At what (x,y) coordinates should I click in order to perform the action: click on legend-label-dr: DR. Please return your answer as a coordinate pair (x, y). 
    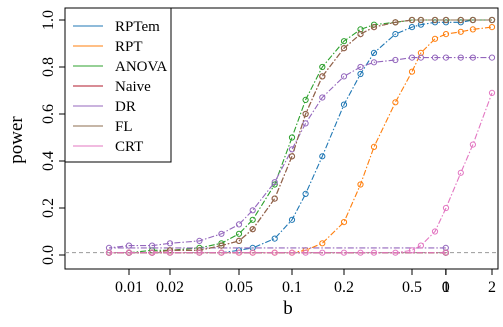
    Looking at the image, I should click on (125, 107).